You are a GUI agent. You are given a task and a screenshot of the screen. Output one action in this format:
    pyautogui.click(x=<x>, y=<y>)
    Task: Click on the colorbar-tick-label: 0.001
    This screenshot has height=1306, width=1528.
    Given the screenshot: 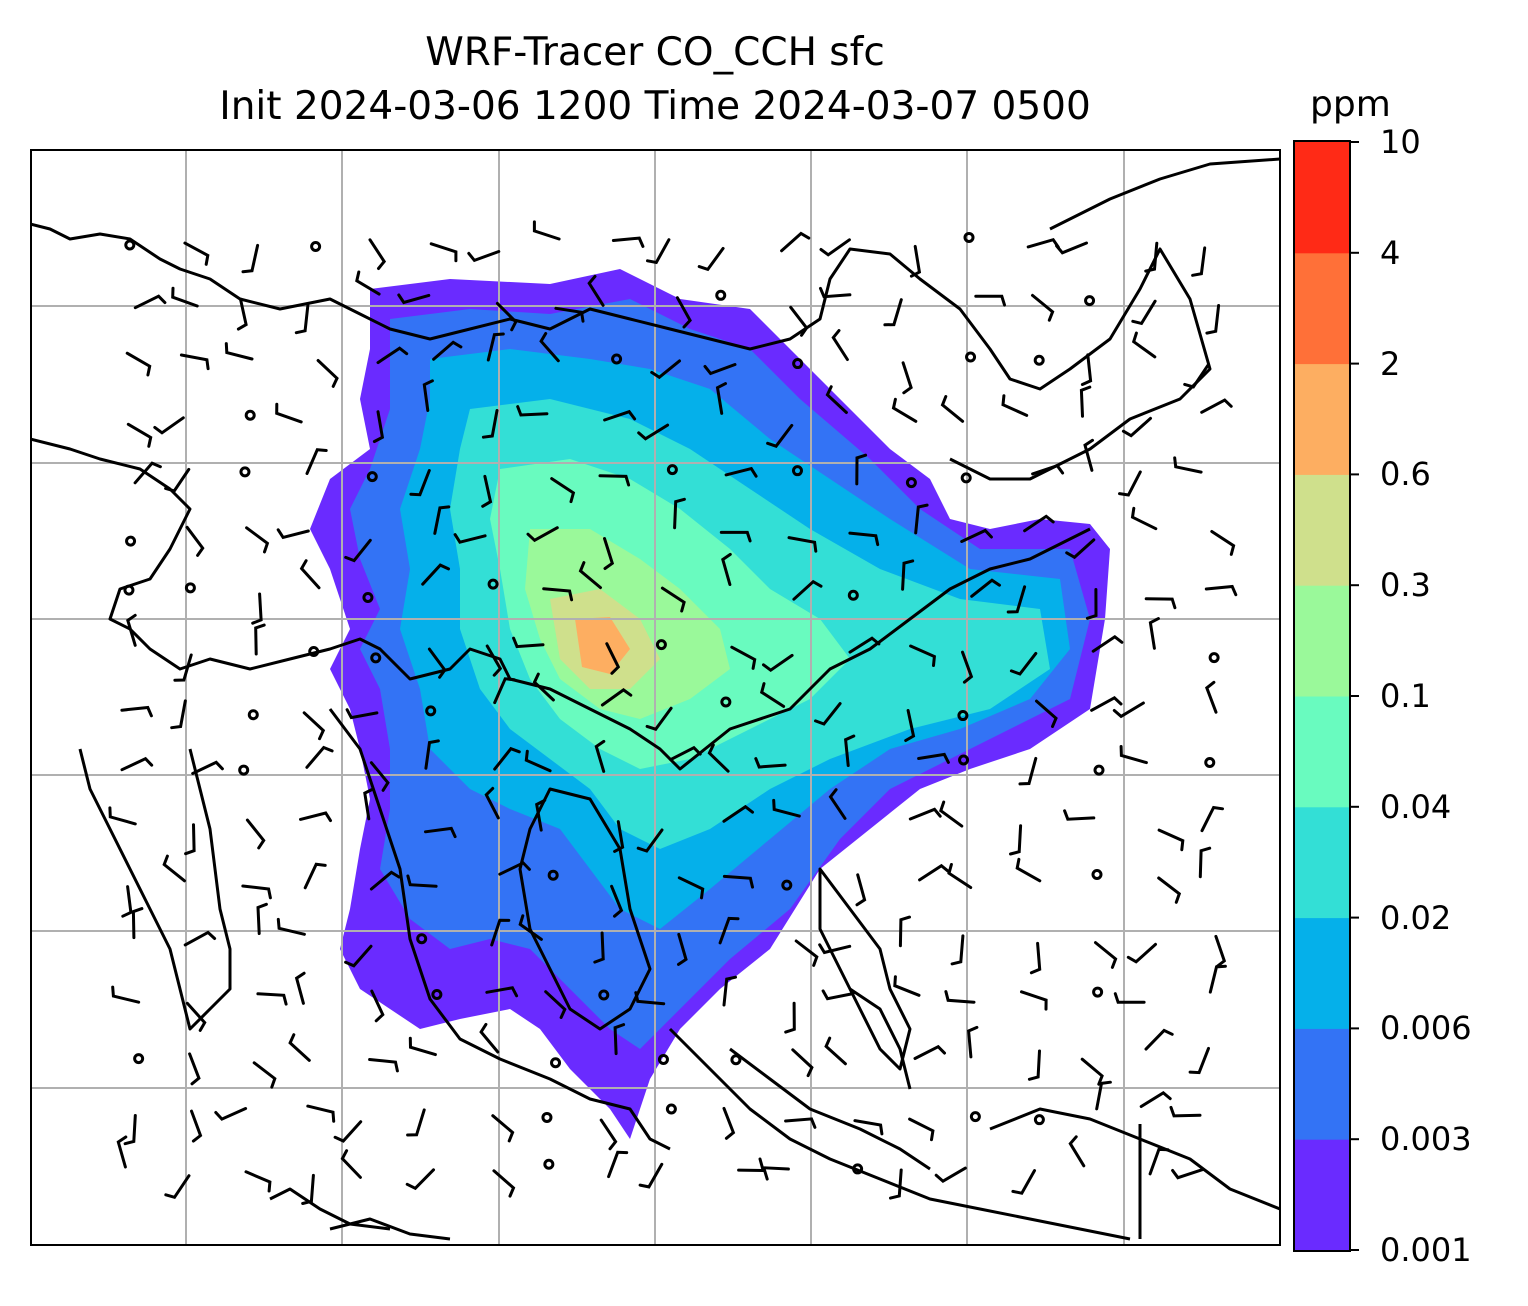 What is the action you would take?
    pyautogui.click(x=1426, y=1250)
    